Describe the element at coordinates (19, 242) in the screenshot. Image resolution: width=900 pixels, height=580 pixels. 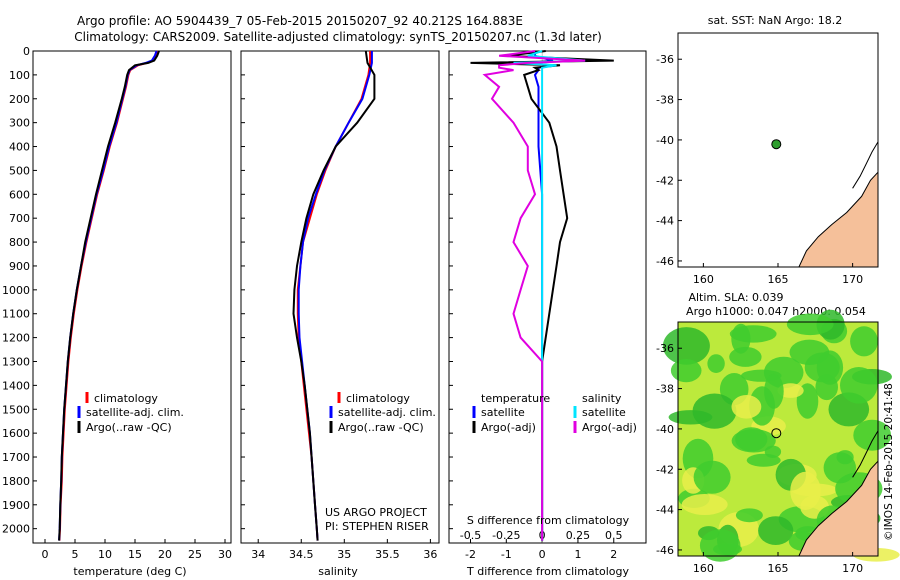
I see `y-tick-label: 800` at that location.